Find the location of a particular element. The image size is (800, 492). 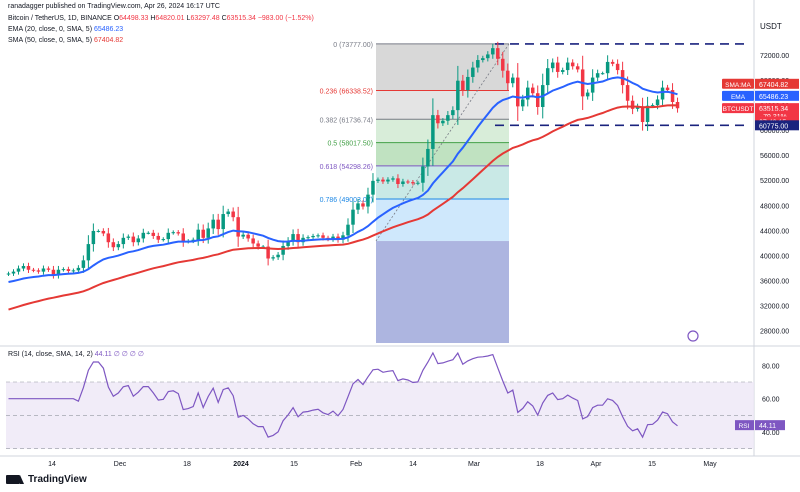

price-tick-label: 60000.00 is located at coordinates (774, 131).